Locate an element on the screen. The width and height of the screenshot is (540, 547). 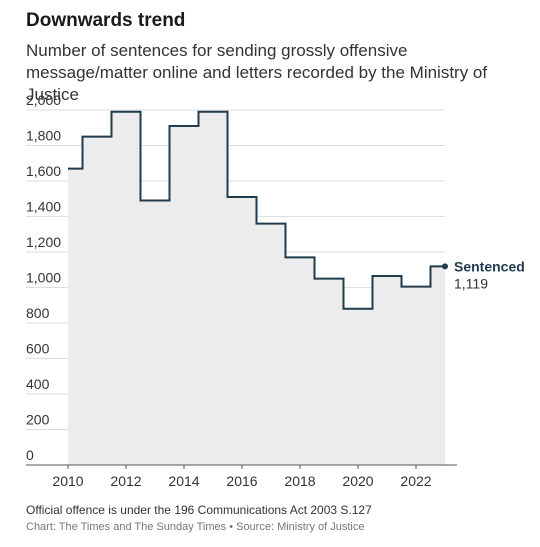
series-end-value: 1,119 is located at coordinates (471, 283).